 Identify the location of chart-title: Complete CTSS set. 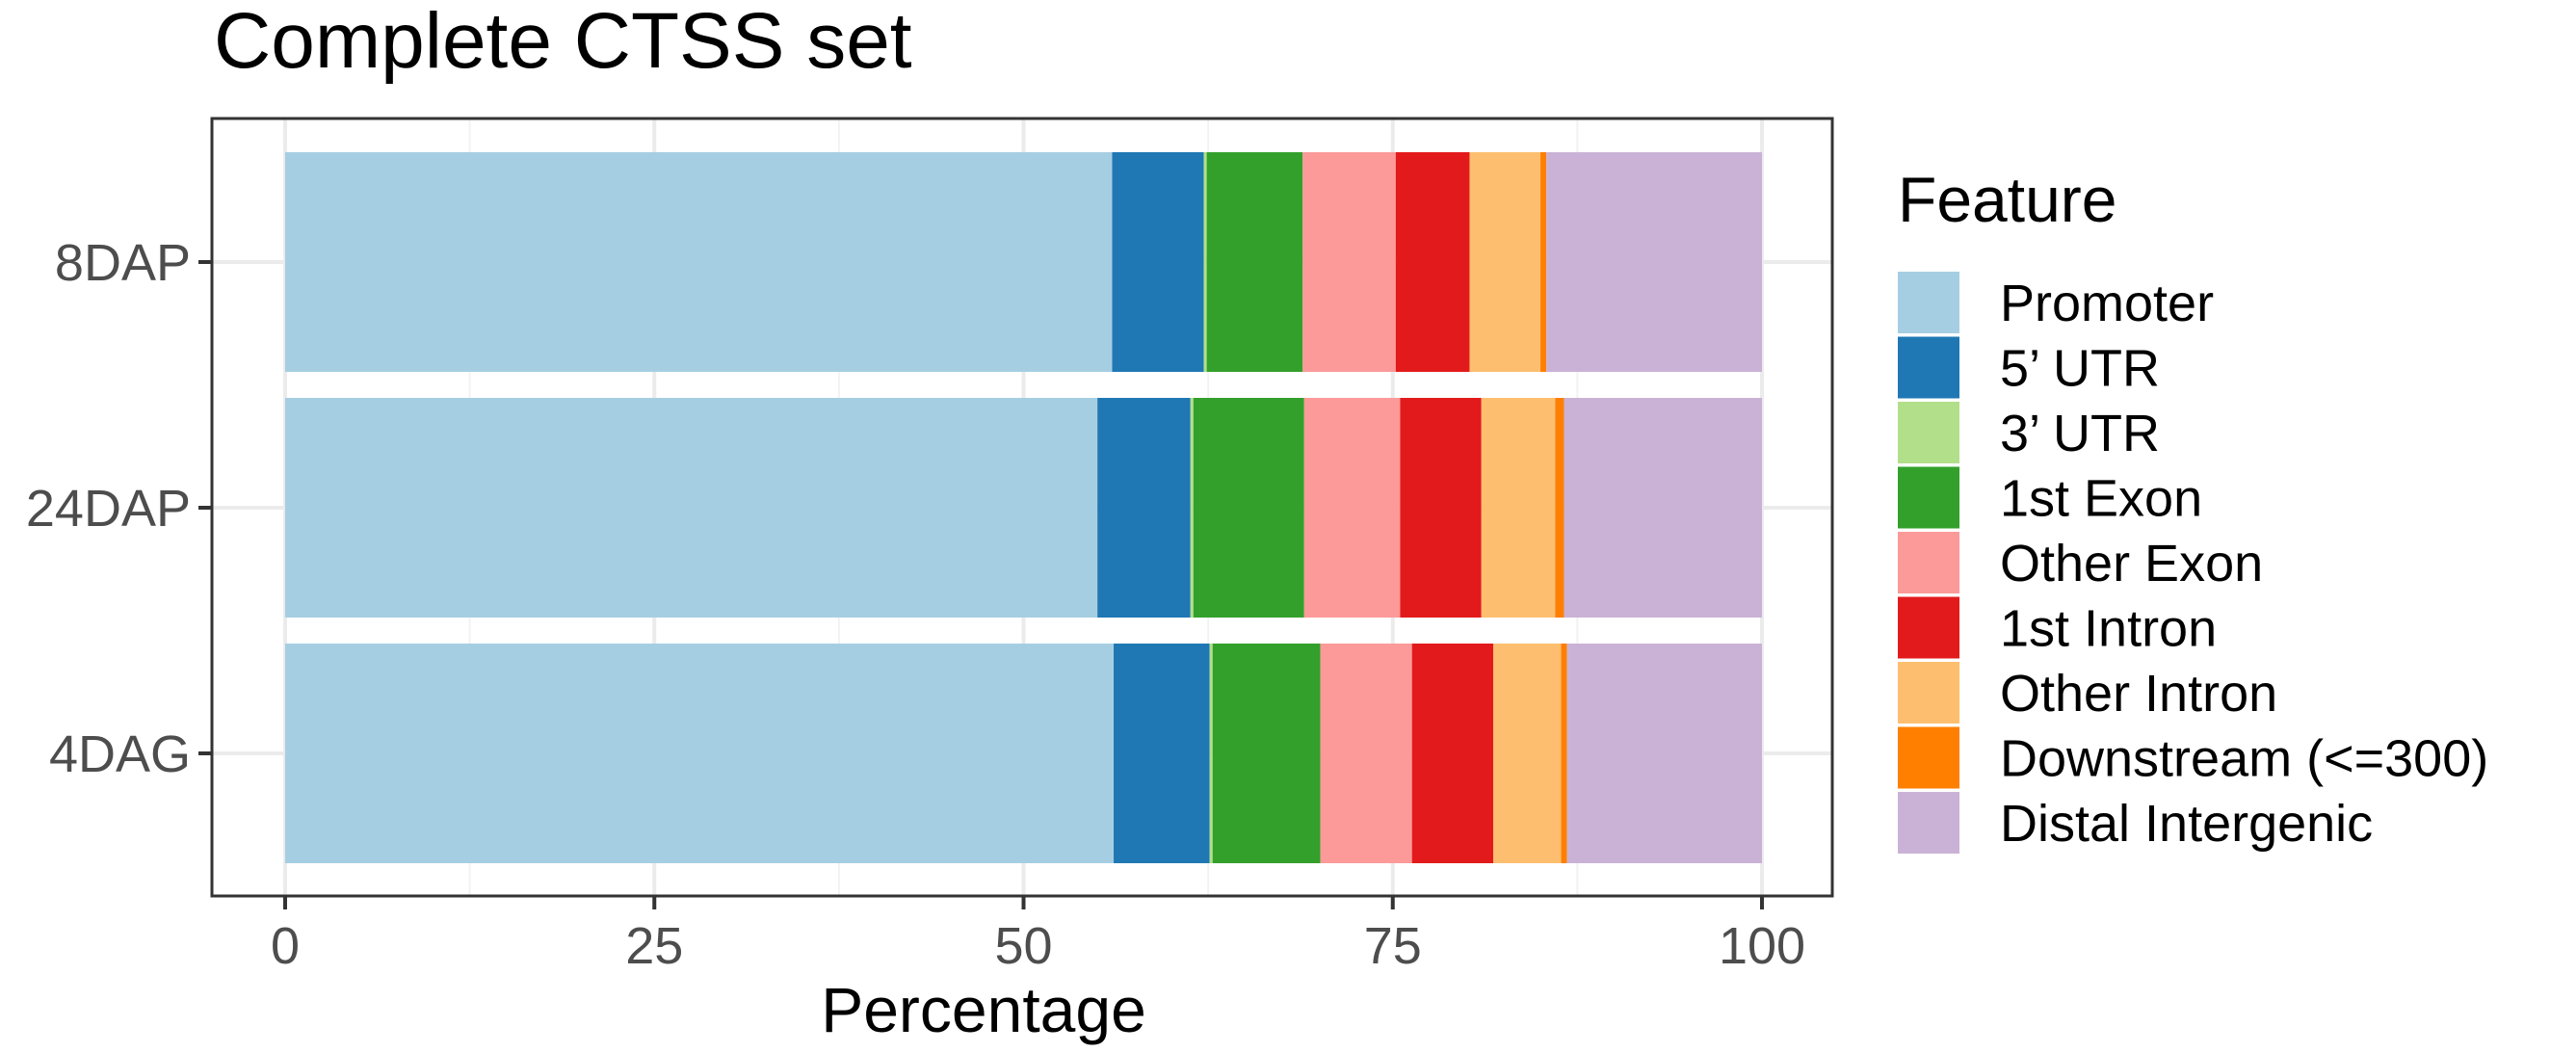
(563, 42).